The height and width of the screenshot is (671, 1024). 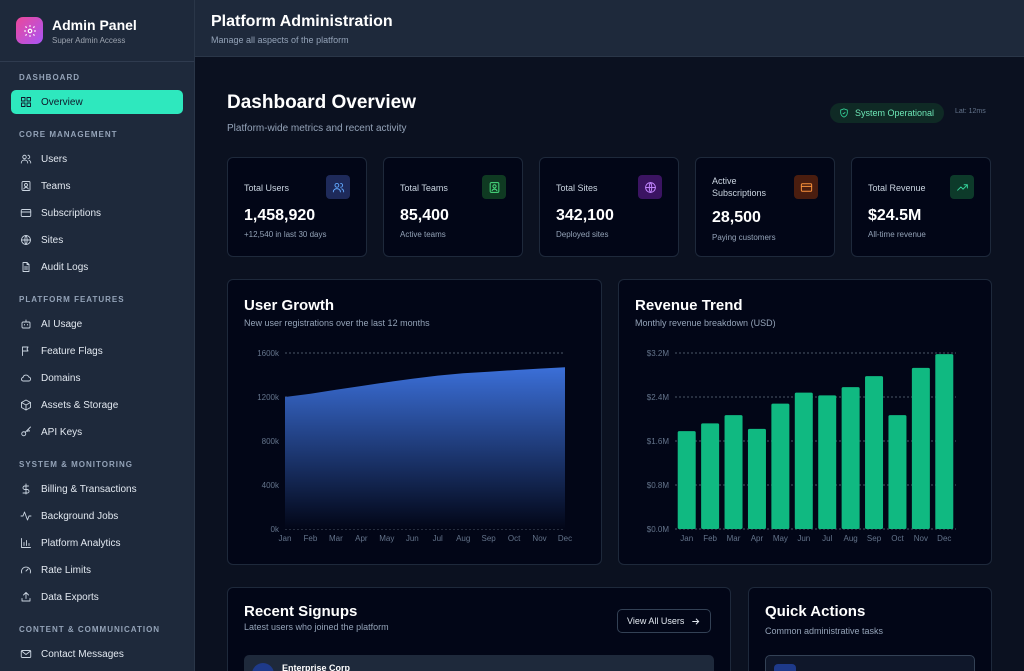 I want to click on stat-value: 1,458,920, so click(x=280, y=215).